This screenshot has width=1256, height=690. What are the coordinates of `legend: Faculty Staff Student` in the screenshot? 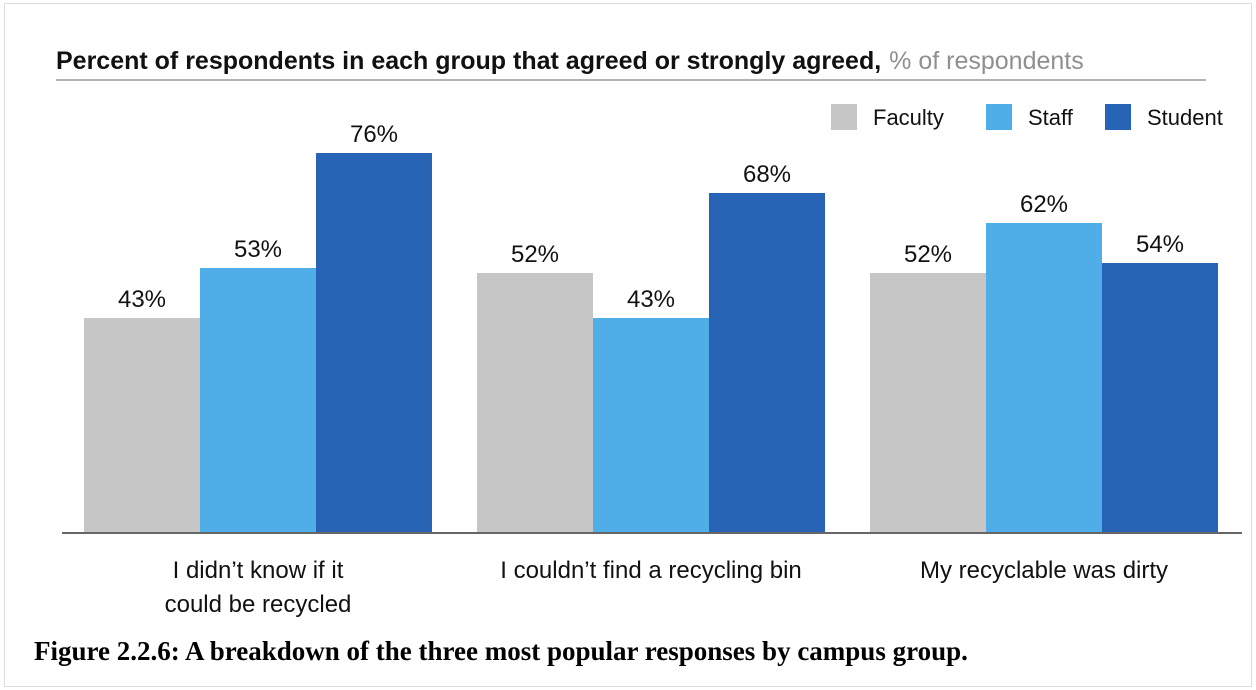 It's located at (1027, 117).